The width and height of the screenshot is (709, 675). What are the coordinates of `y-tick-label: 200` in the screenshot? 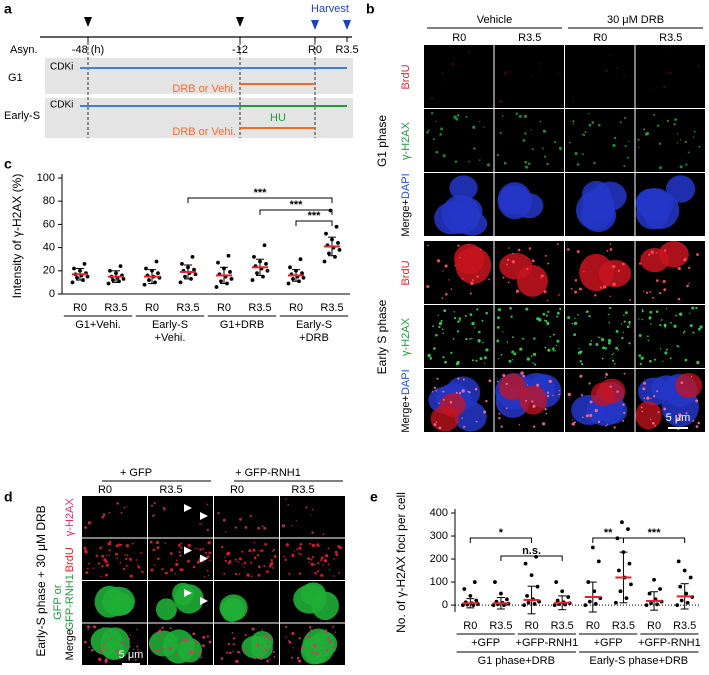 It's located at (439, 559).